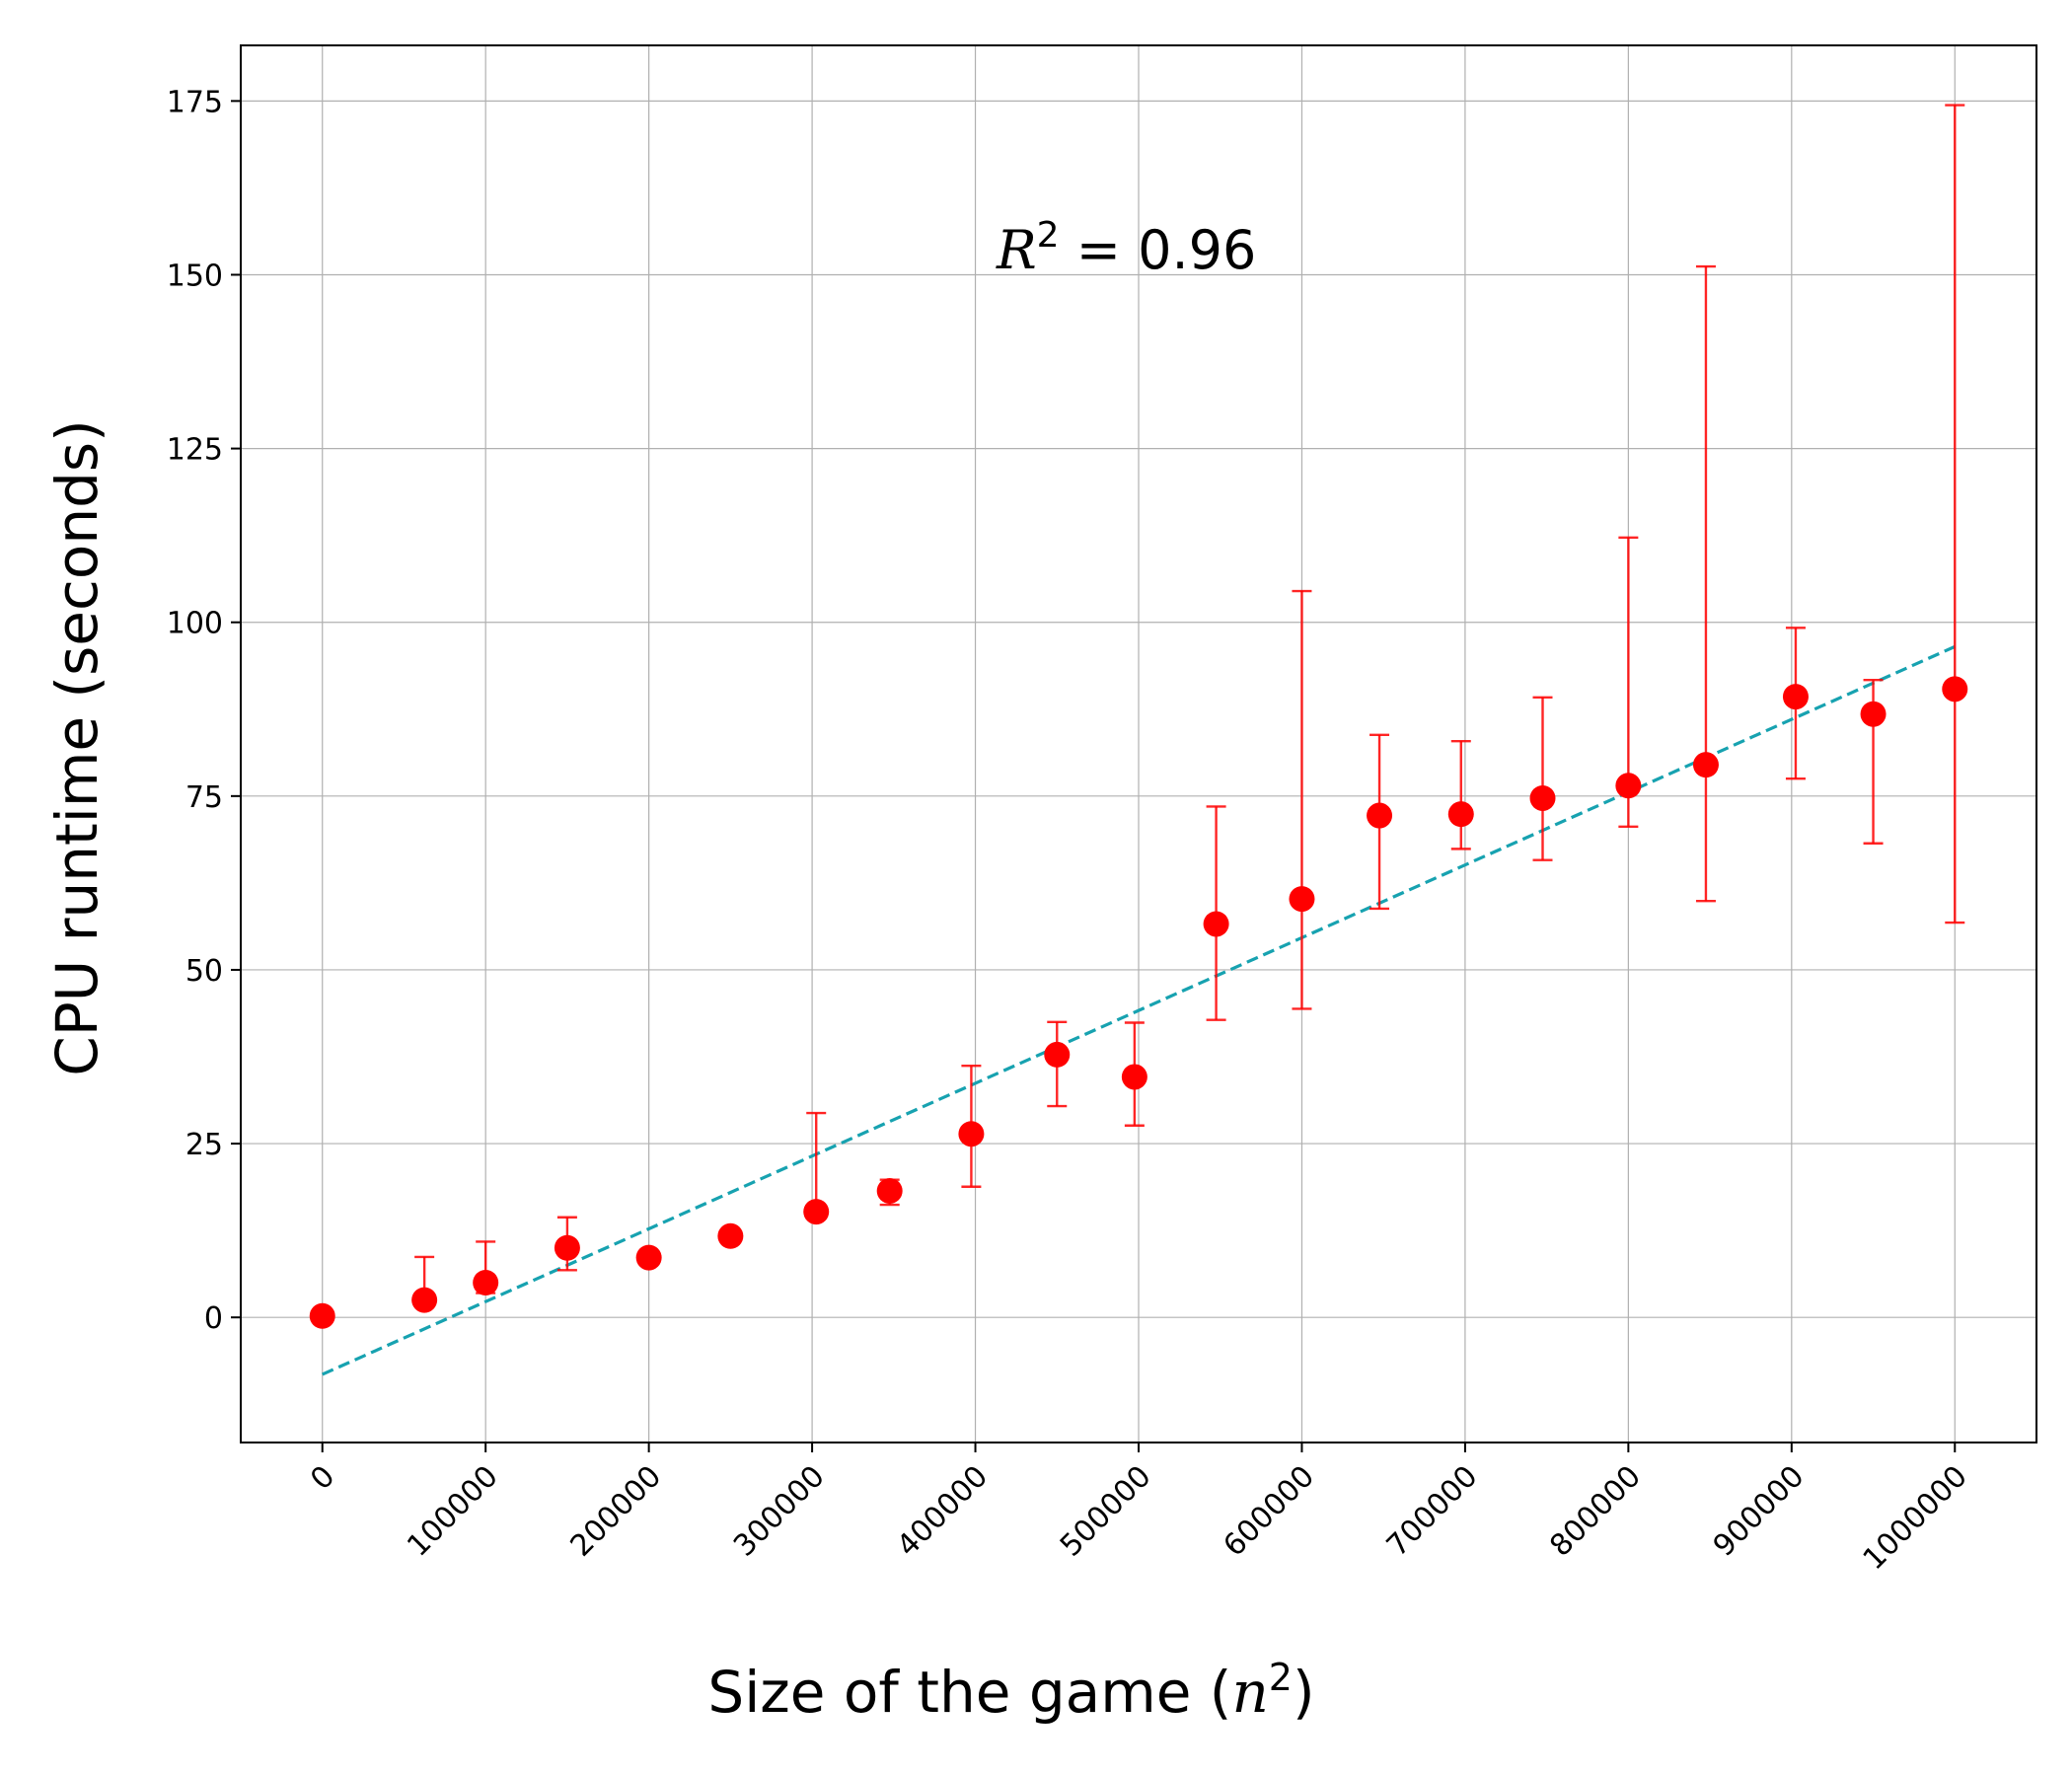  I want to click on x-axis-title: Size of the game (n2), so click(1010, 1691).